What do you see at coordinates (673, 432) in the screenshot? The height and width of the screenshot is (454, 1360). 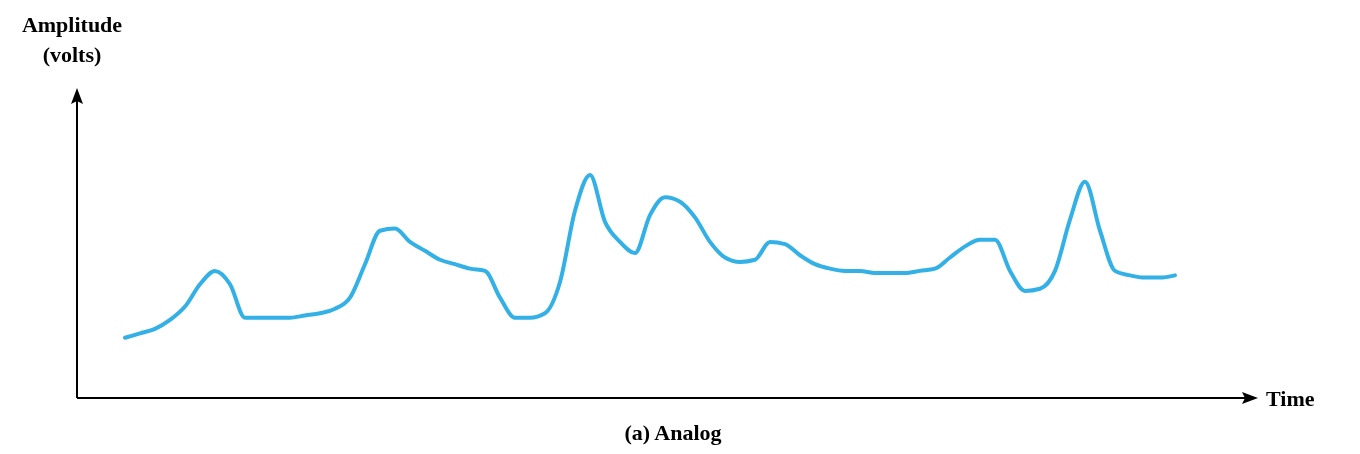 I see `text: (a) Analog` at bounding box center [673, 432].